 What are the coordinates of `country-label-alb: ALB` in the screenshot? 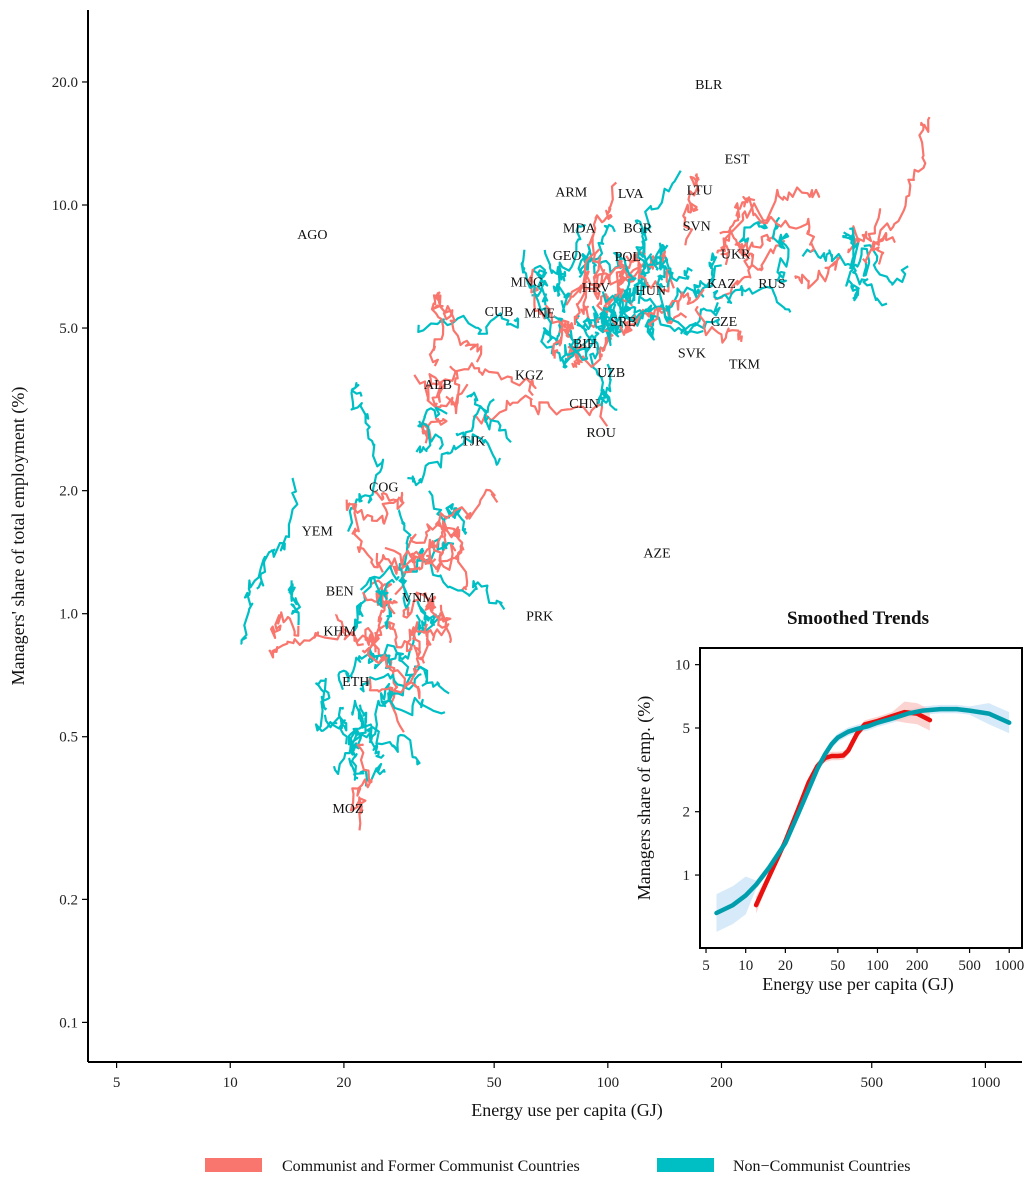 It's located at (438, 385).